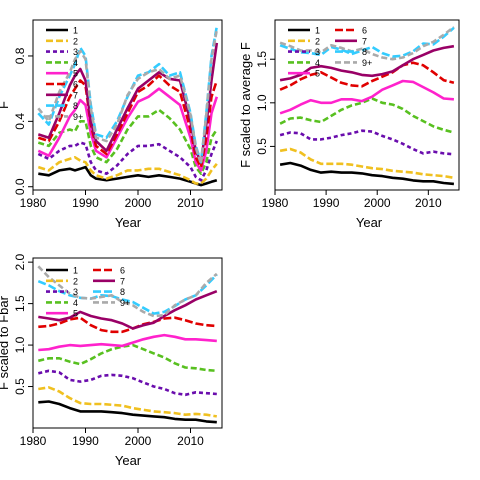 The width and height of the screenshot is (480, 480). I want to click on y-axis-label: F, so click(5, 105).